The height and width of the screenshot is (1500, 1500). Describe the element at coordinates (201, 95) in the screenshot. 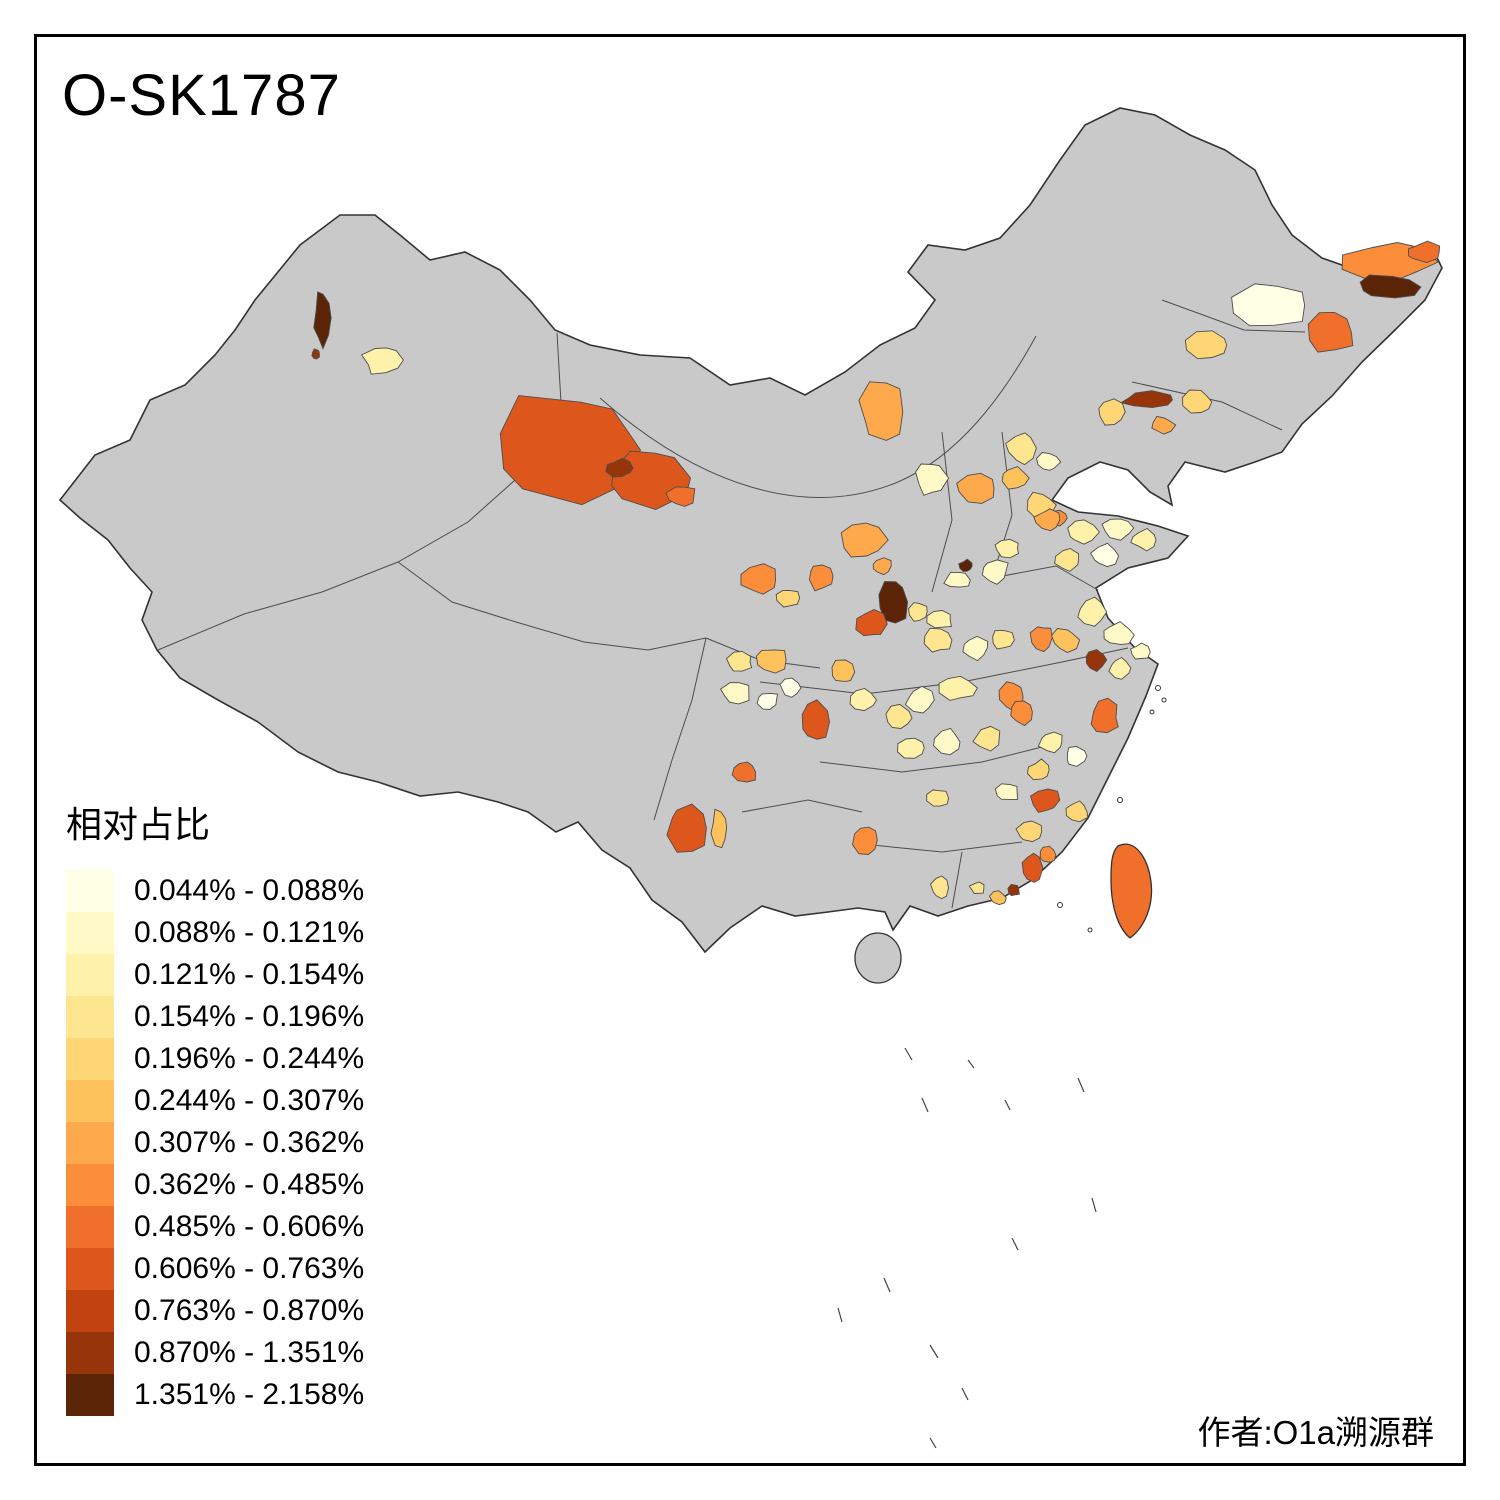

I see `page-title: O-SK1787` at that location.